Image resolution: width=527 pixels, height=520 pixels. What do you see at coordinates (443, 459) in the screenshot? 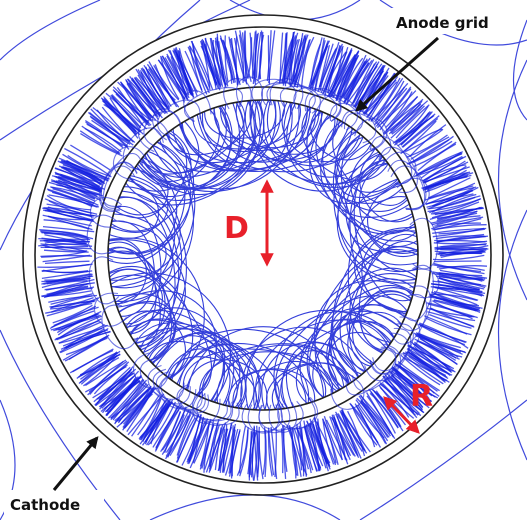
I see `stray-trajectory` at bounding box center [443, 459].